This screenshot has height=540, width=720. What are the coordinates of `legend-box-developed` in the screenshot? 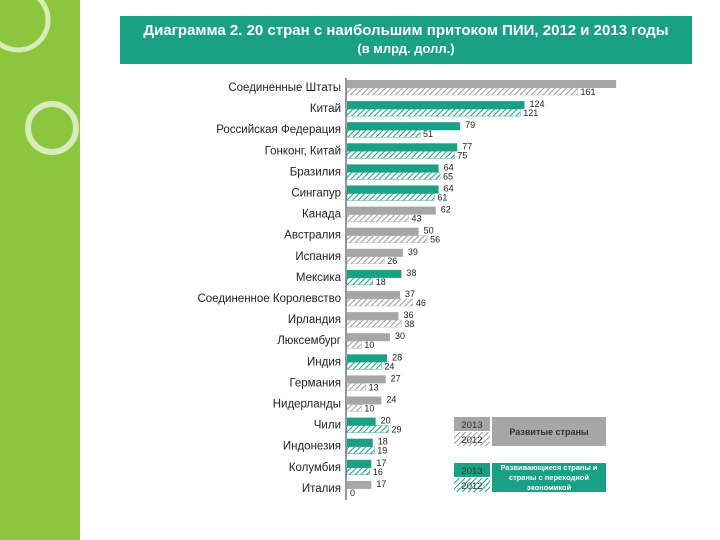 It's located at (549, 431).